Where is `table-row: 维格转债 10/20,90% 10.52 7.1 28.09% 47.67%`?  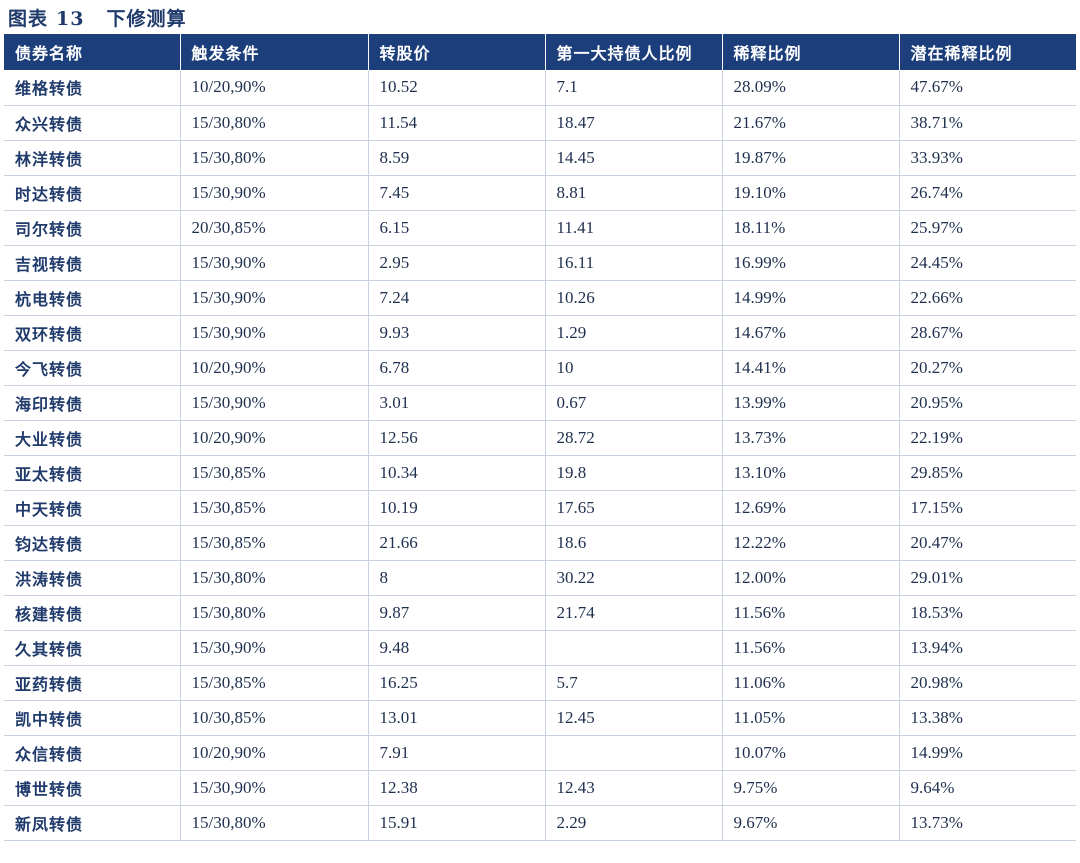
table-row: 维格转债 10/20,90% 10.52 7.1 28.09% 47.67% is located at coordinates (540, 88).